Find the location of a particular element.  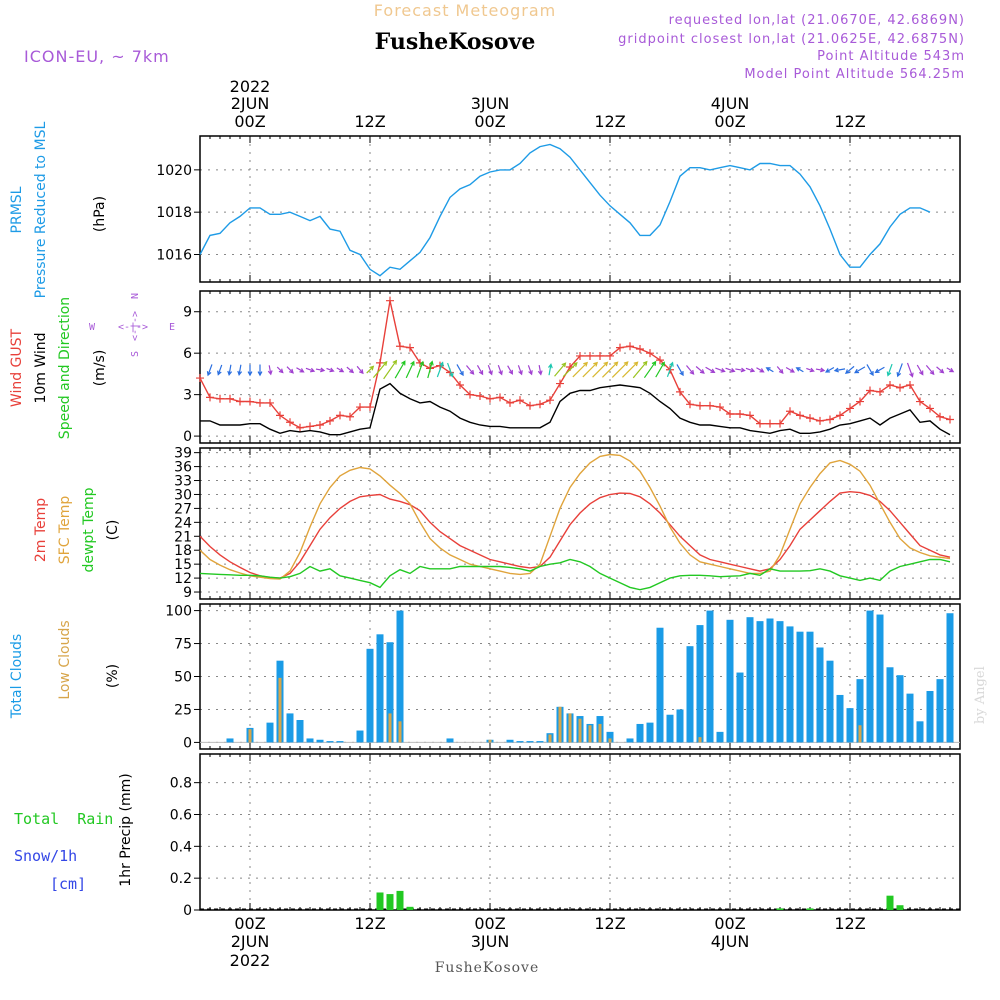

panel-frame is located at coordinates (580, 676).